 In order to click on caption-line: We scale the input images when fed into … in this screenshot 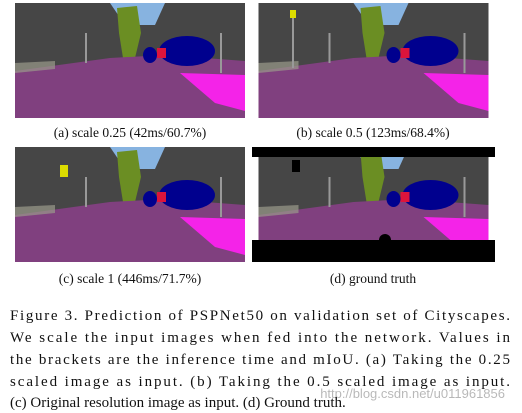, I will do `click(260, 338)`.